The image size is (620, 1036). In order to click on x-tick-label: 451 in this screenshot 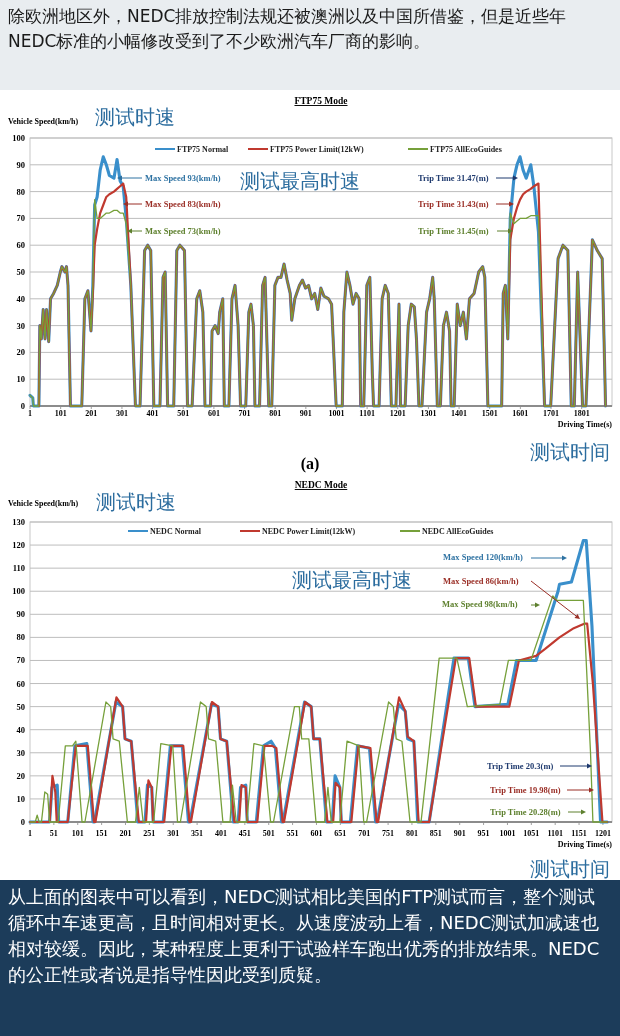, I will do `click(244, 833)`.